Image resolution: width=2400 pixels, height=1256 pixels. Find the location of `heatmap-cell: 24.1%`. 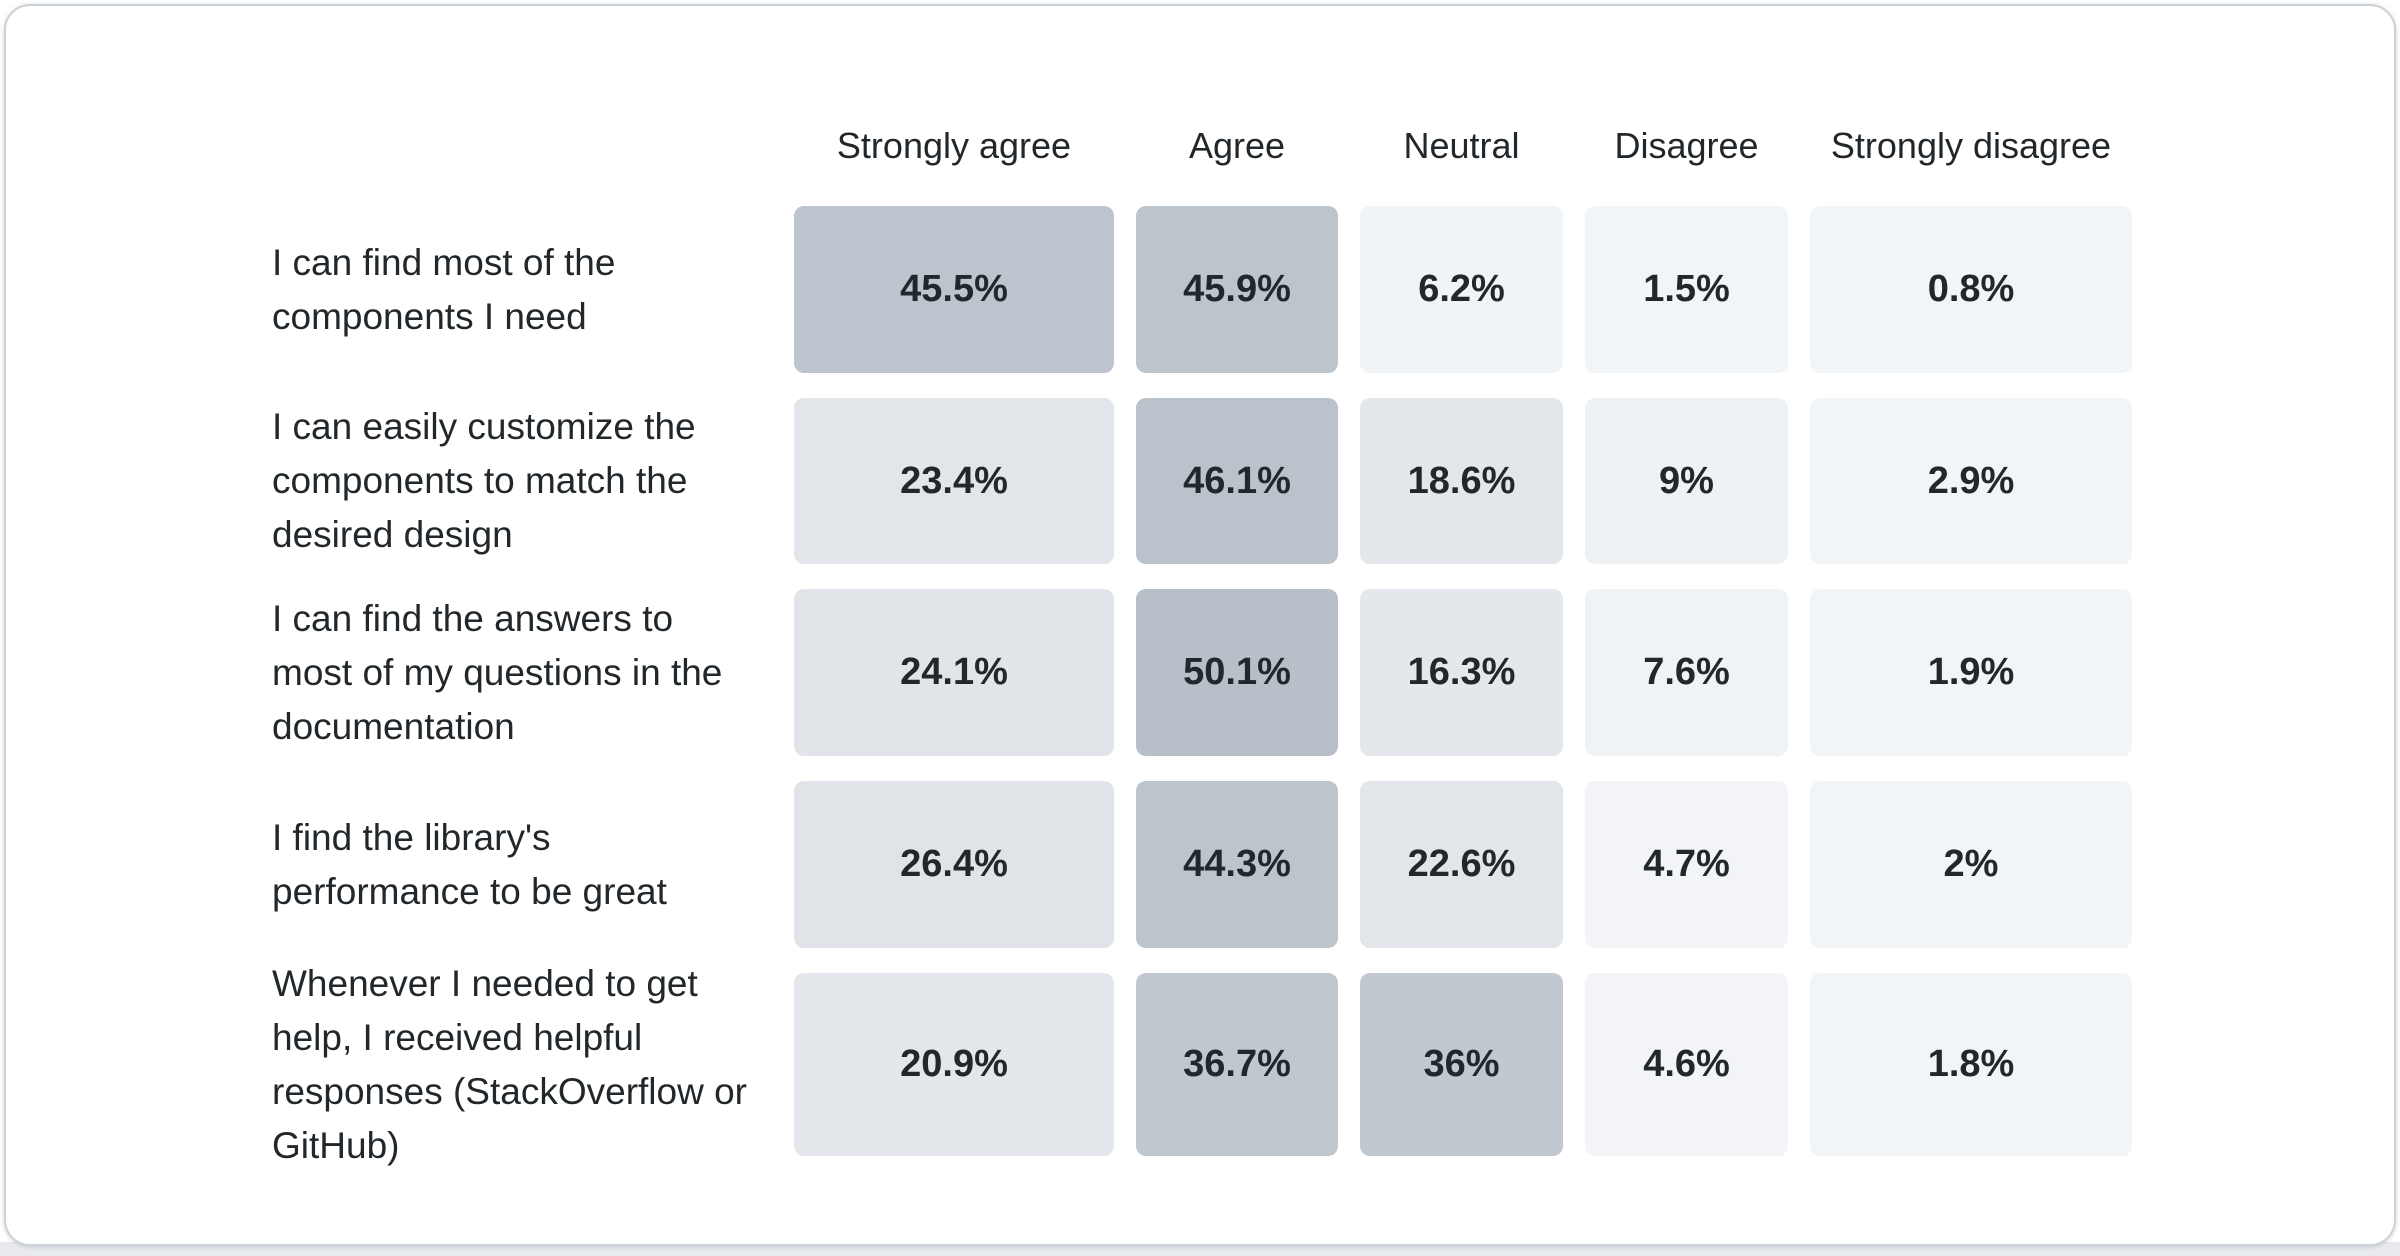

heatmap-cell: 24.1% is located at coordinates (954, 672).